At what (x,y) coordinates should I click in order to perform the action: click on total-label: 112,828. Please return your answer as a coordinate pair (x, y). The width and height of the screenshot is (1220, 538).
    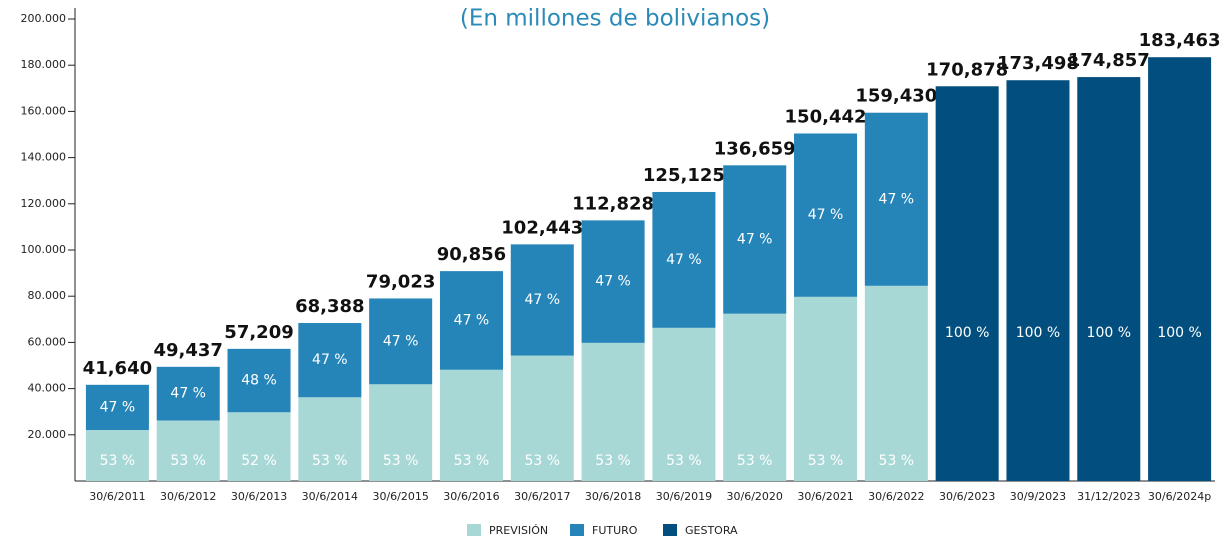
    Looking at the image, I should click on (613, 203).